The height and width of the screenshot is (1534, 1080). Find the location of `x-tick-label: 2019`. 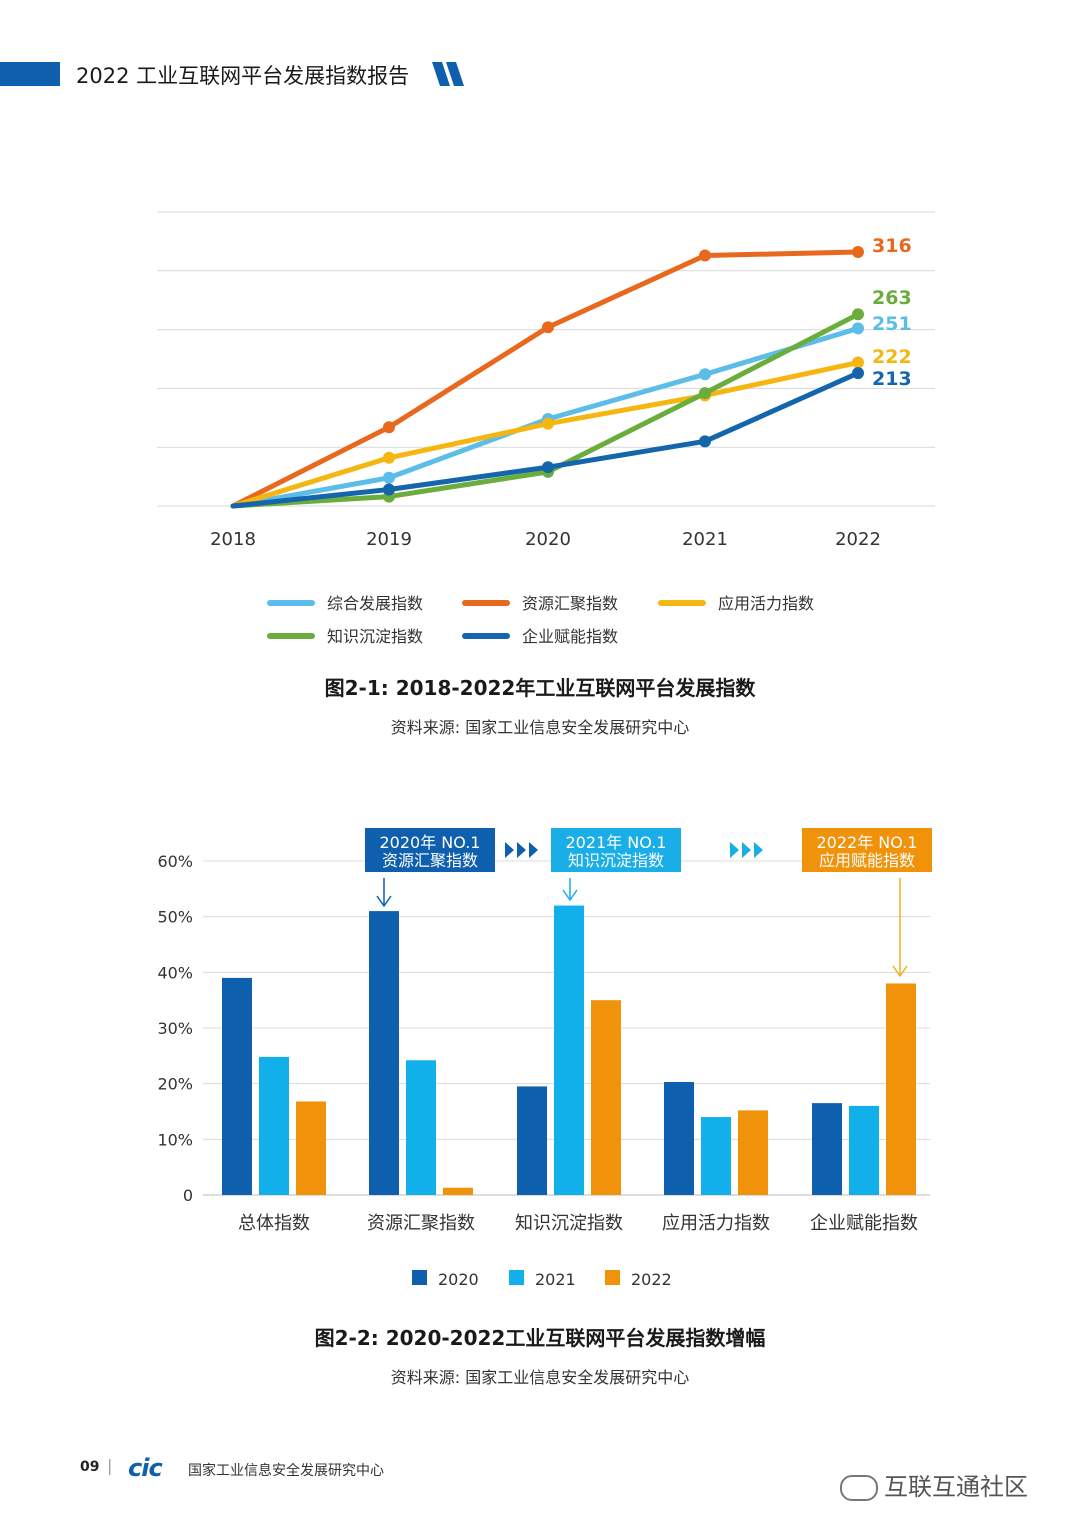

x-tick-label: 2019 is located at coordinates (389, 539).